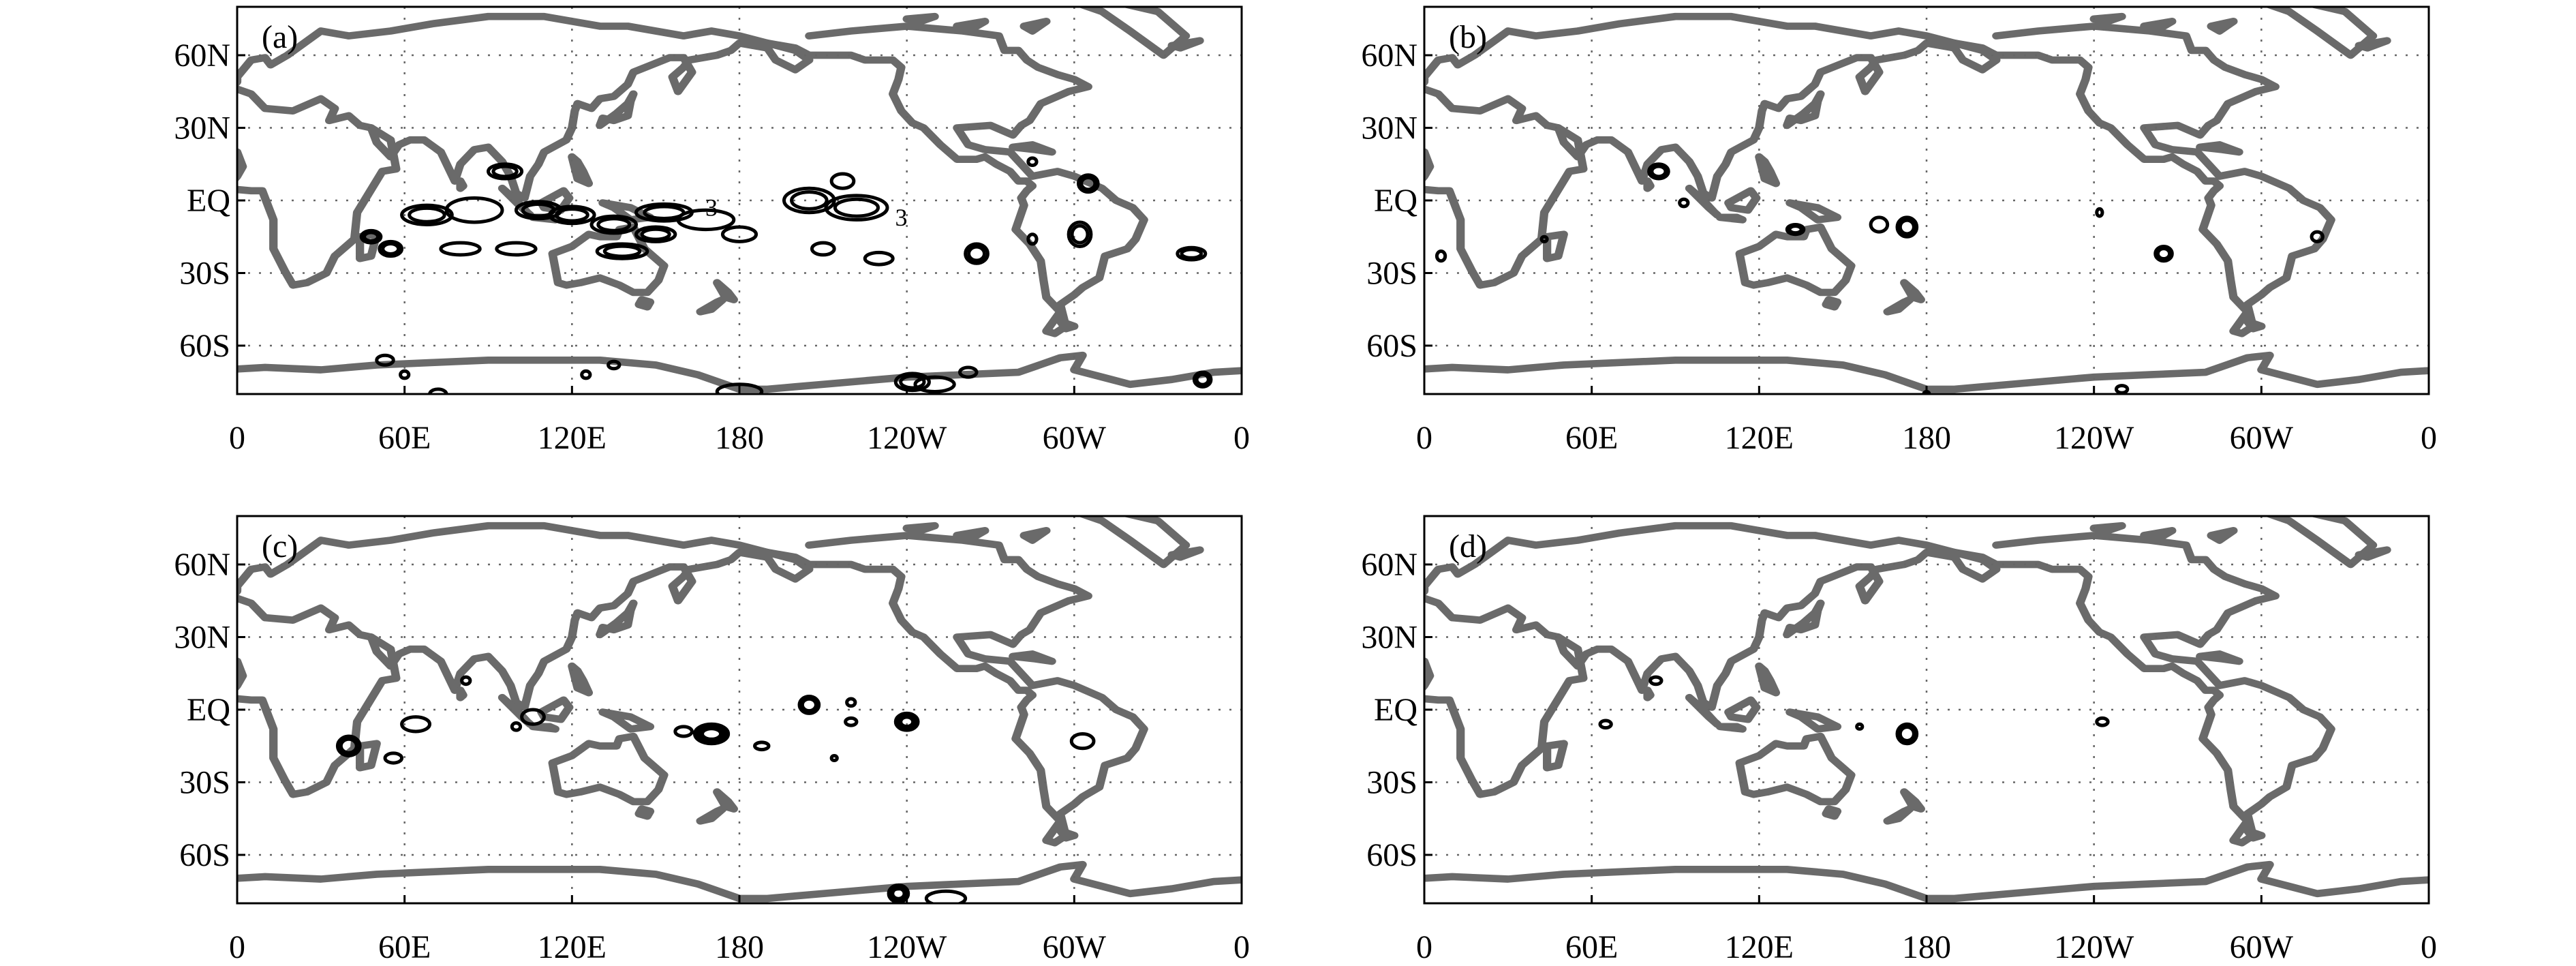  I want to click on y-tick-label: 30S, so click(1391, 783).